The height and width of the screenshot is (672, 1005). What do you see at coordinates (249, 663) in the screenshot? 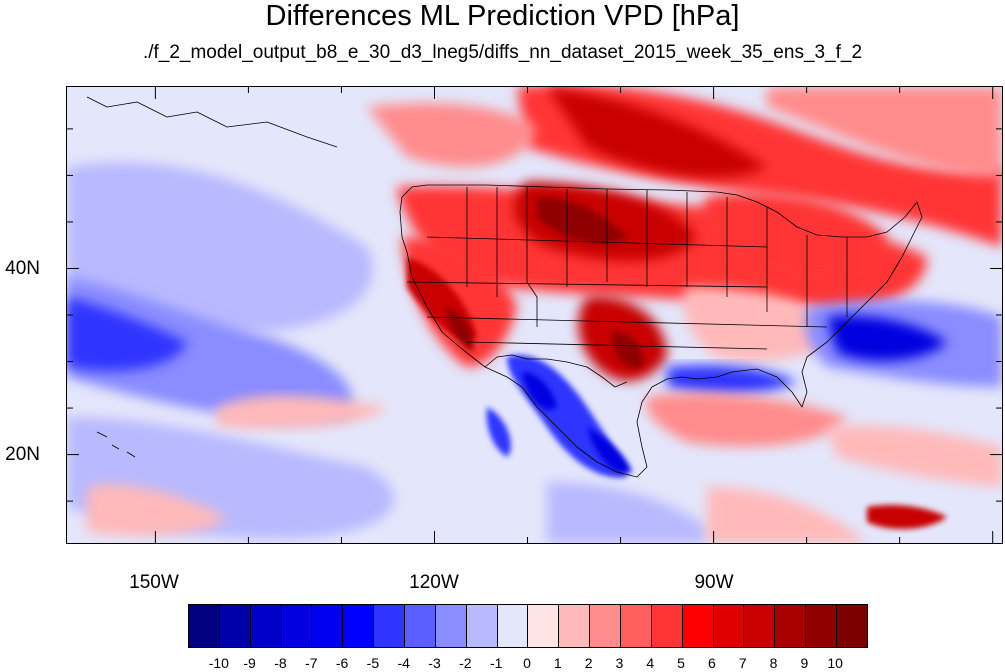
I see `colorbar-tick-label: -9` at bounding box center [249, 663].